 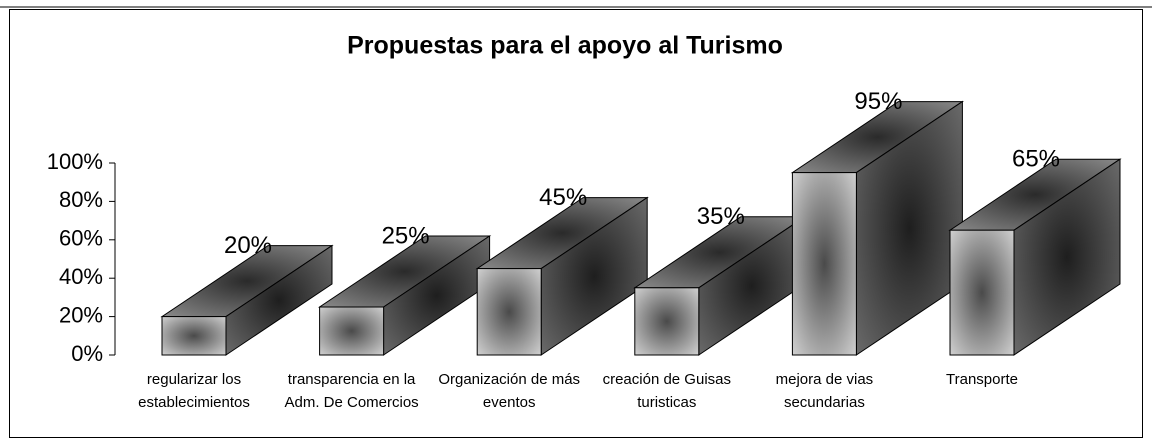 What do you see at coordinates (982, 379) in the screenshot?
I see `x-tick-label: Transporte` at bounding box center [982, 379].